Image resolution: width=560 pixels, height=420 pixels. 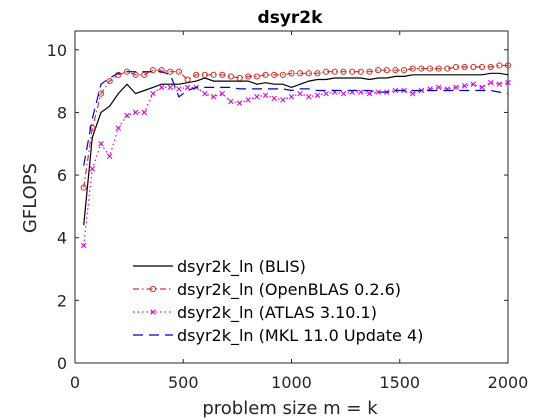 What do you see at coordinates (508, 382) in the screenshot?
I see `x-tick-label: 2000` at bounding box center [508, 382].